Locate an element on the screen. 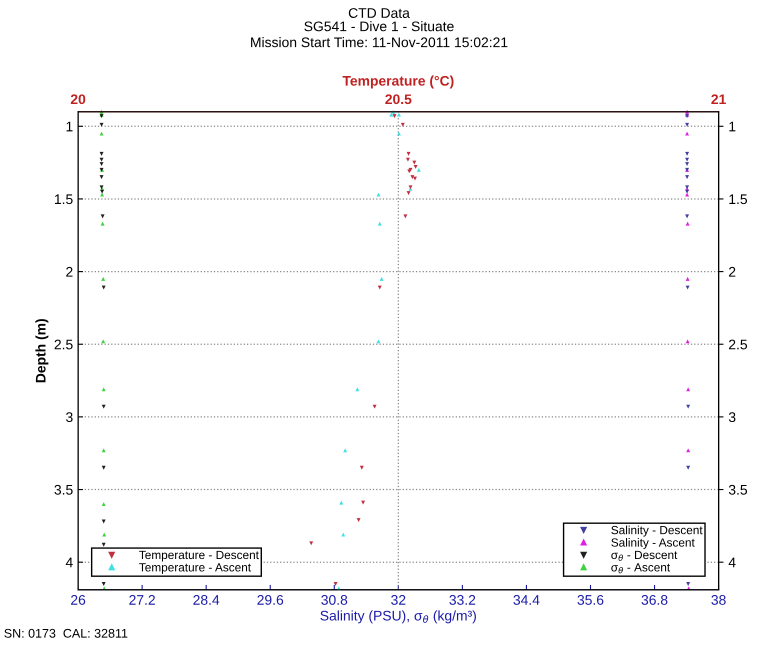  y2-tick-label: 3.5 is located at coordinates (738, 489).